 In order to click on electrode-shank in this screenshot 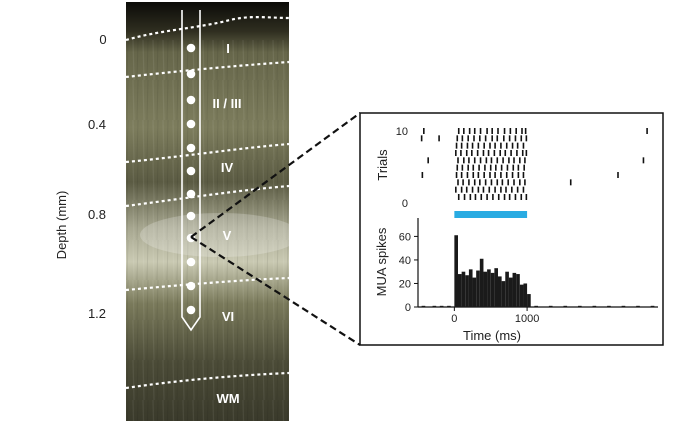, I will do `click(191, 171)`.